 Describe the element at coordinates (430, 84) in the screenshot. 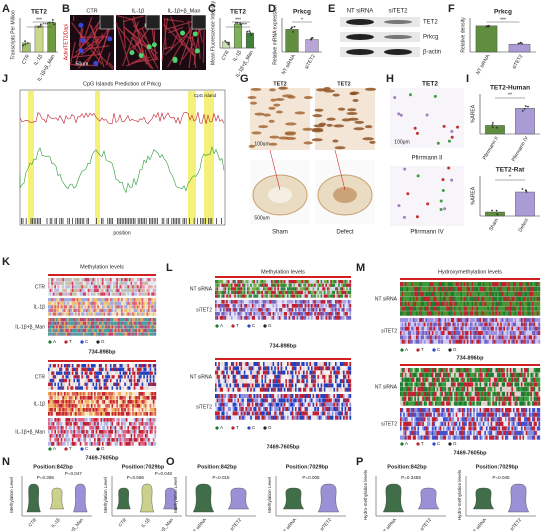

I see `image-title: TET2` at that location.